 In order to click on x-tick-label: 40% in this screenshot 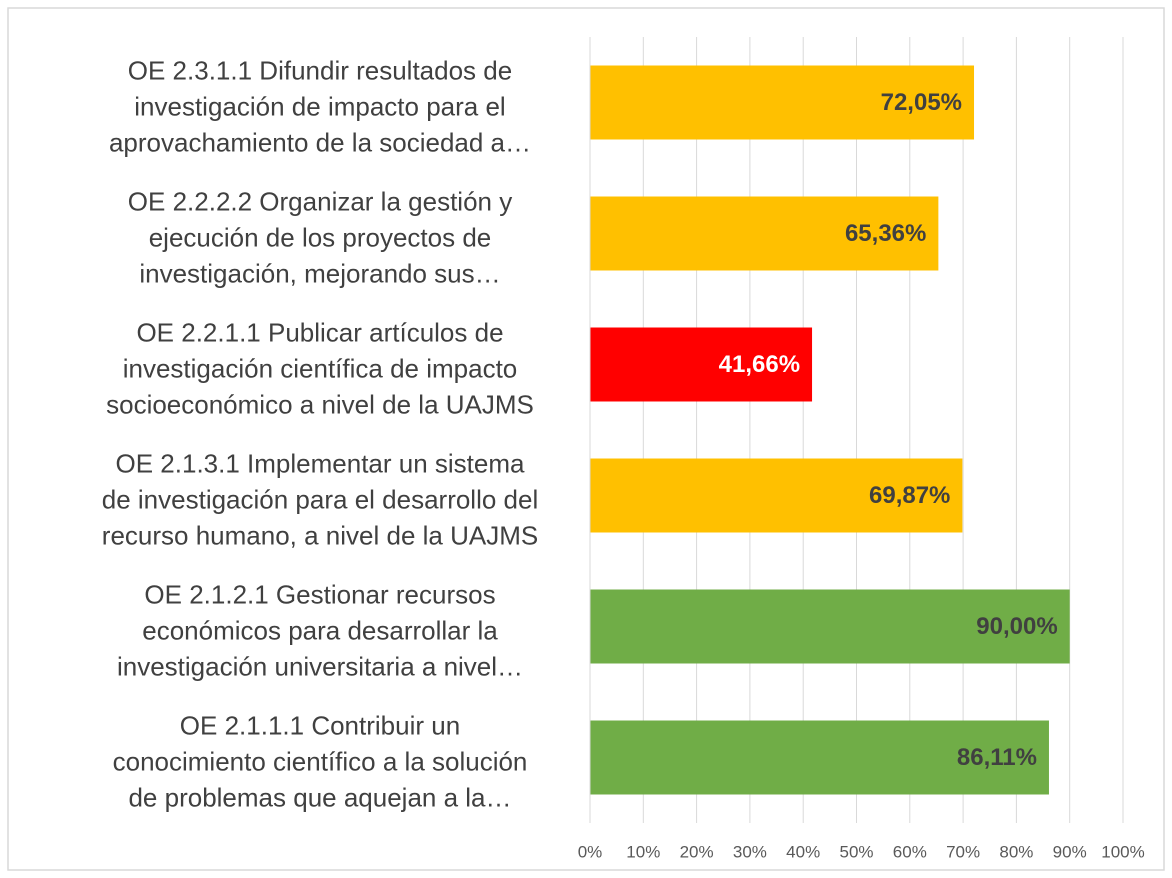, I will do `click(803, 851)`.